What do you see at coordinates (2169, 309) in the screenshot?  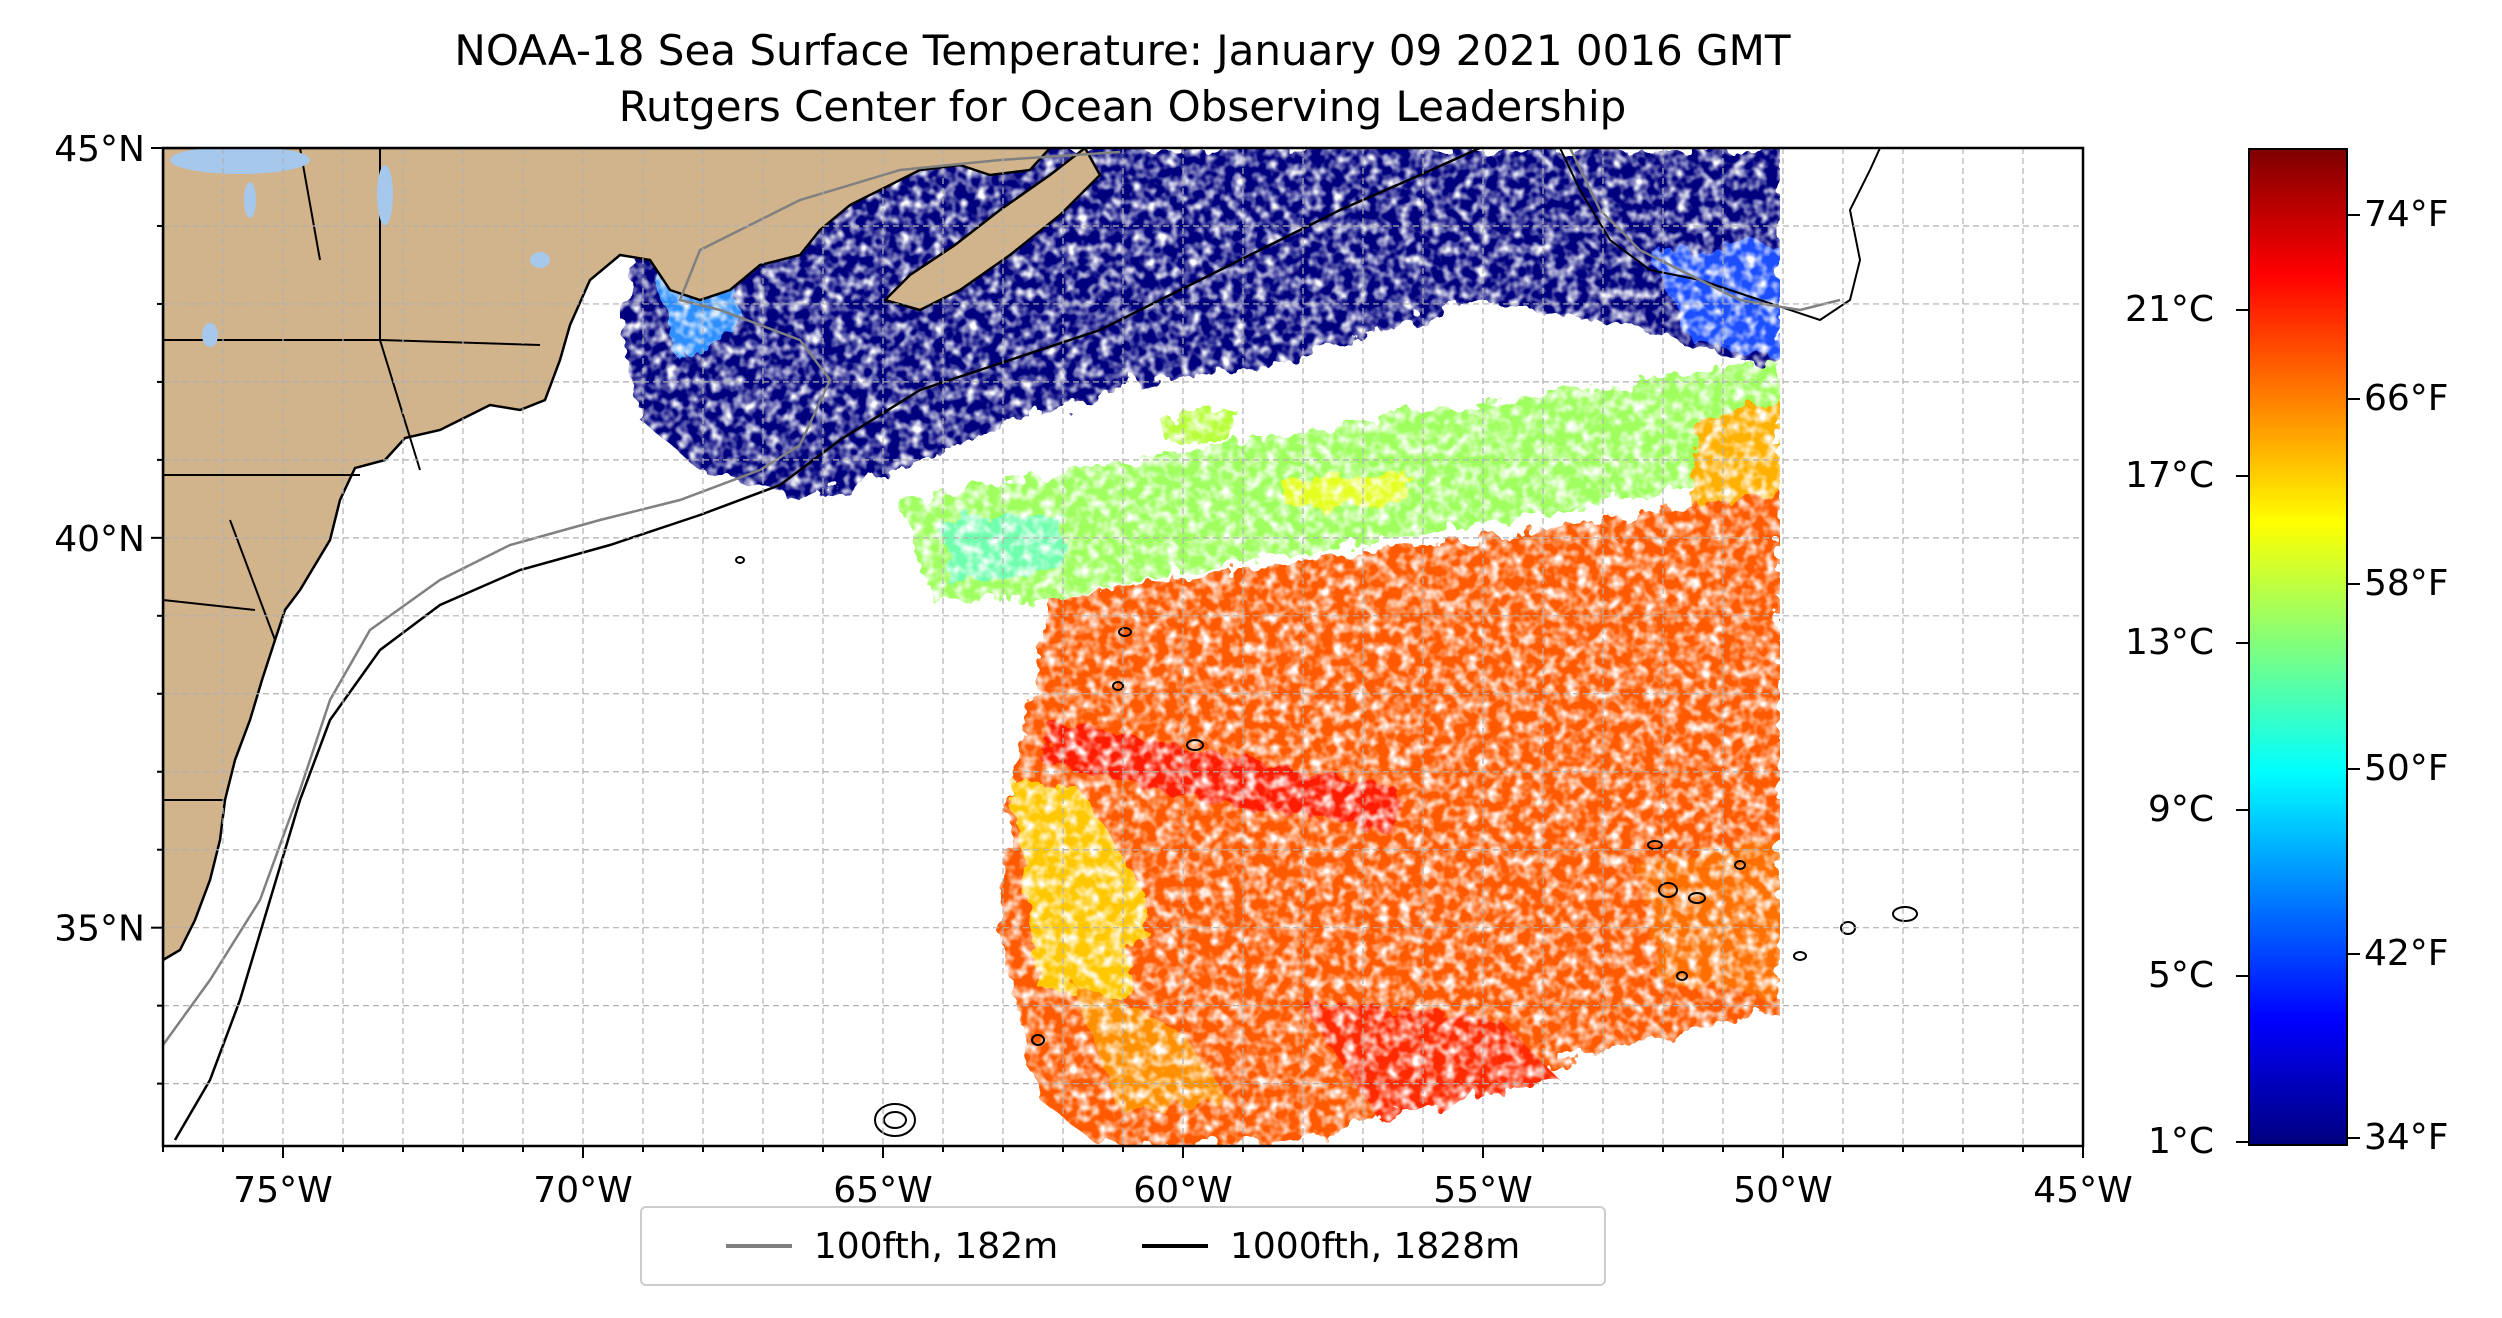 I see `colorbar-celsius-label: 21°C` at bounding box center [2169, 309].